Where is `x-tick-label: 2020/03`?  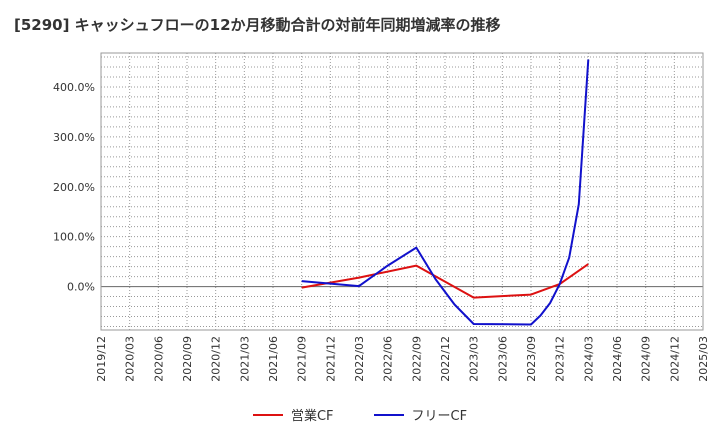
x-tick-label: 2020/03 is located at coordinates (130, 359).